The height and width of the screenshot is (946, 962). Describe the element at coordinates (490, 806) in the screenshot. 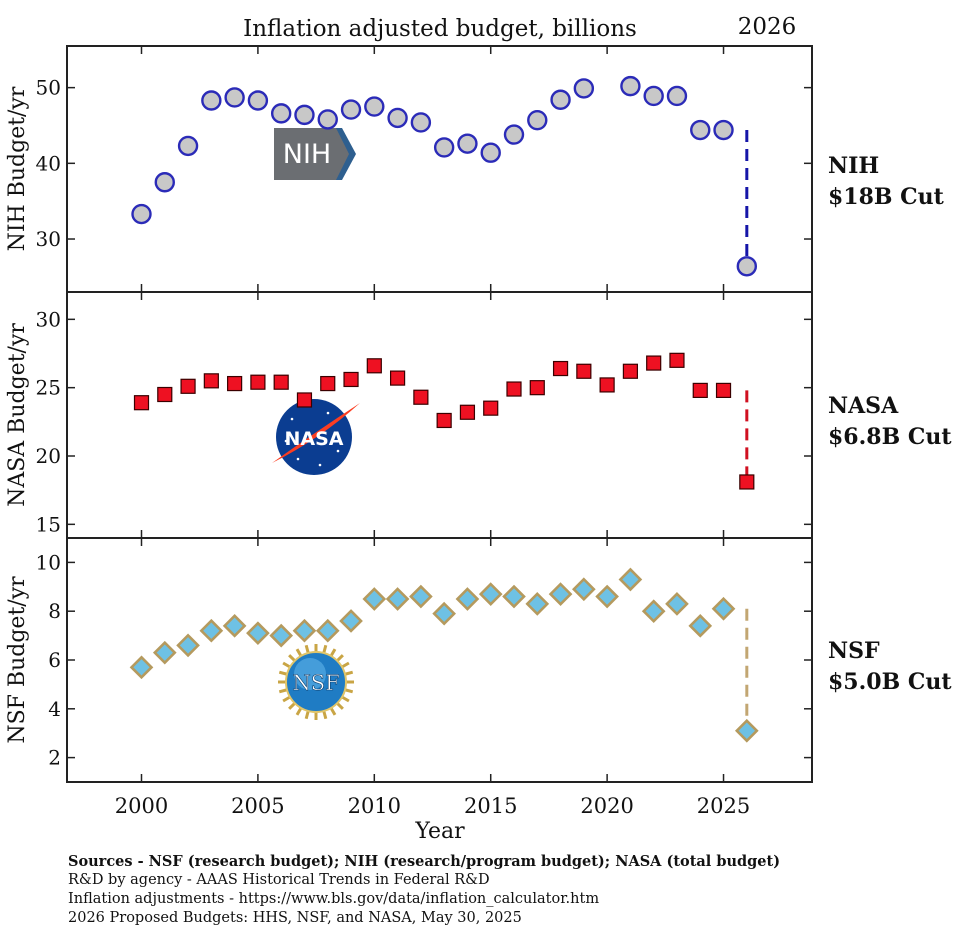

I see `x-tick-label: 2015` at that location.